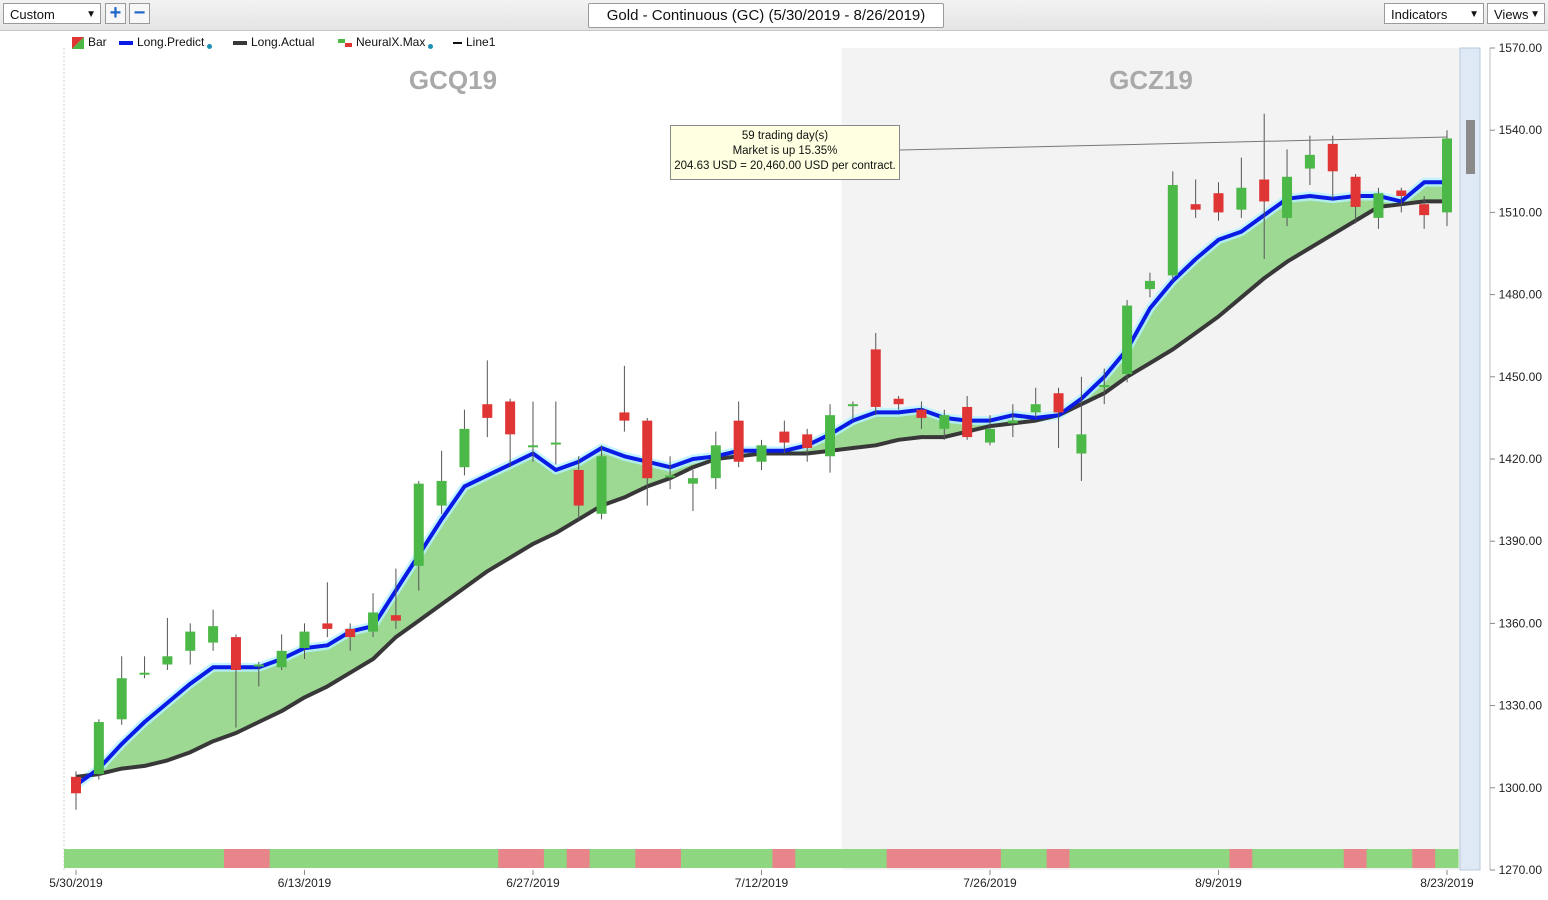 The height and width of the screenshot is (900, 1548). What do you see at coordinates (345, 42) in the screenshot?
I see `neuralx-swatch-icon` at bounding box center [345, 42].